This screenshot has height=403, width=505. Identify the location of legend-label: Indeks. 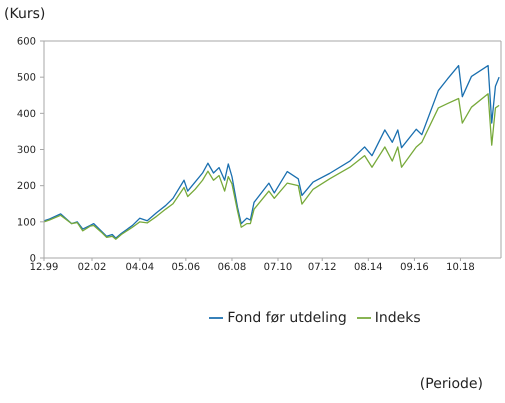
(397, 318).